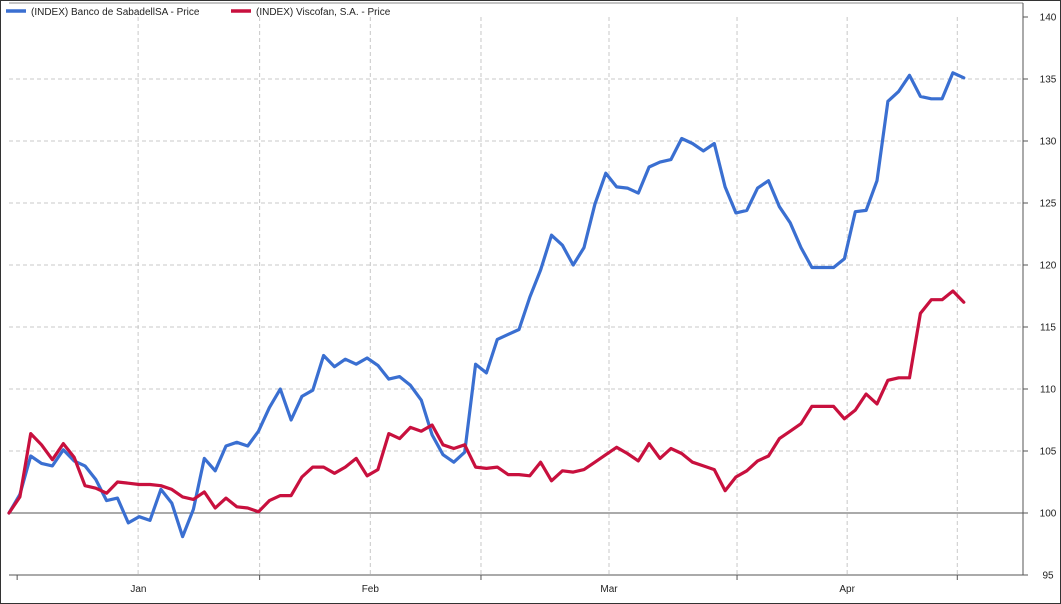 The height and width of the screenshot is (604, 1061). What do you see at coordinates (1048, 80) in the screenshot?
I see `y-tick-label: 135` at bounding box center [1048, 80].